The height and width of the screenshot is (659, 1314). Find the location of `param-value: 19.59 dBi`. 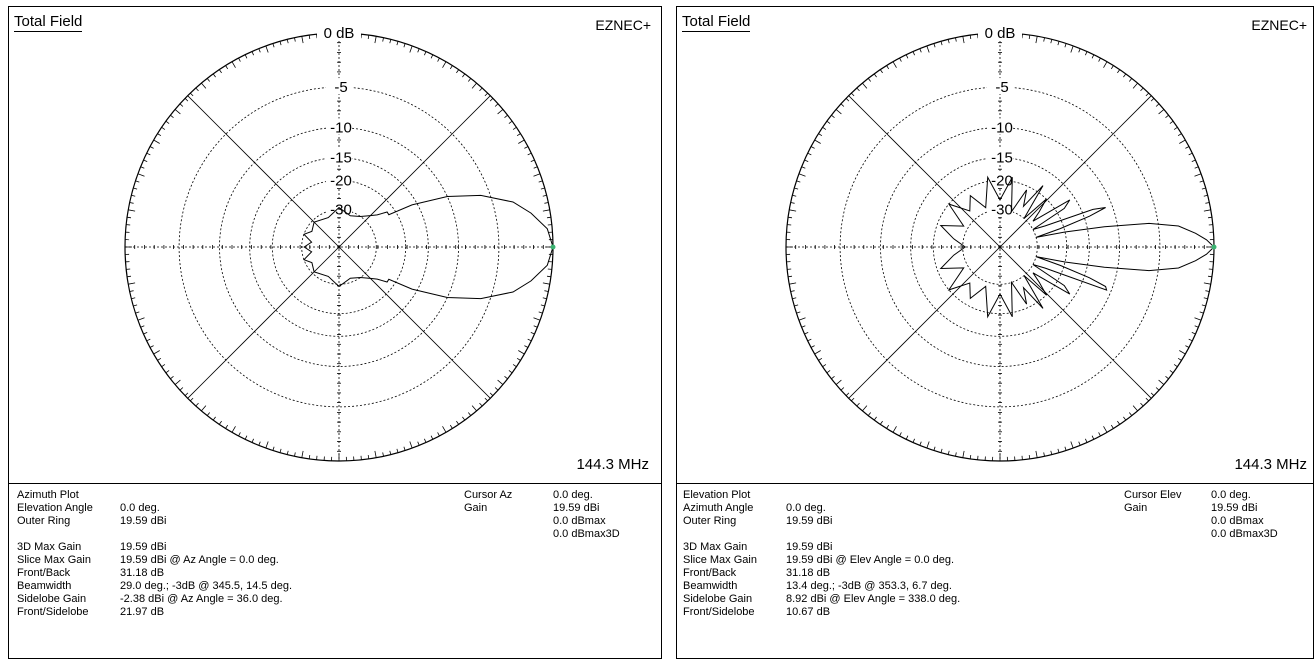

param-value: 19.59 dBi is located at coordinates (143, 521).